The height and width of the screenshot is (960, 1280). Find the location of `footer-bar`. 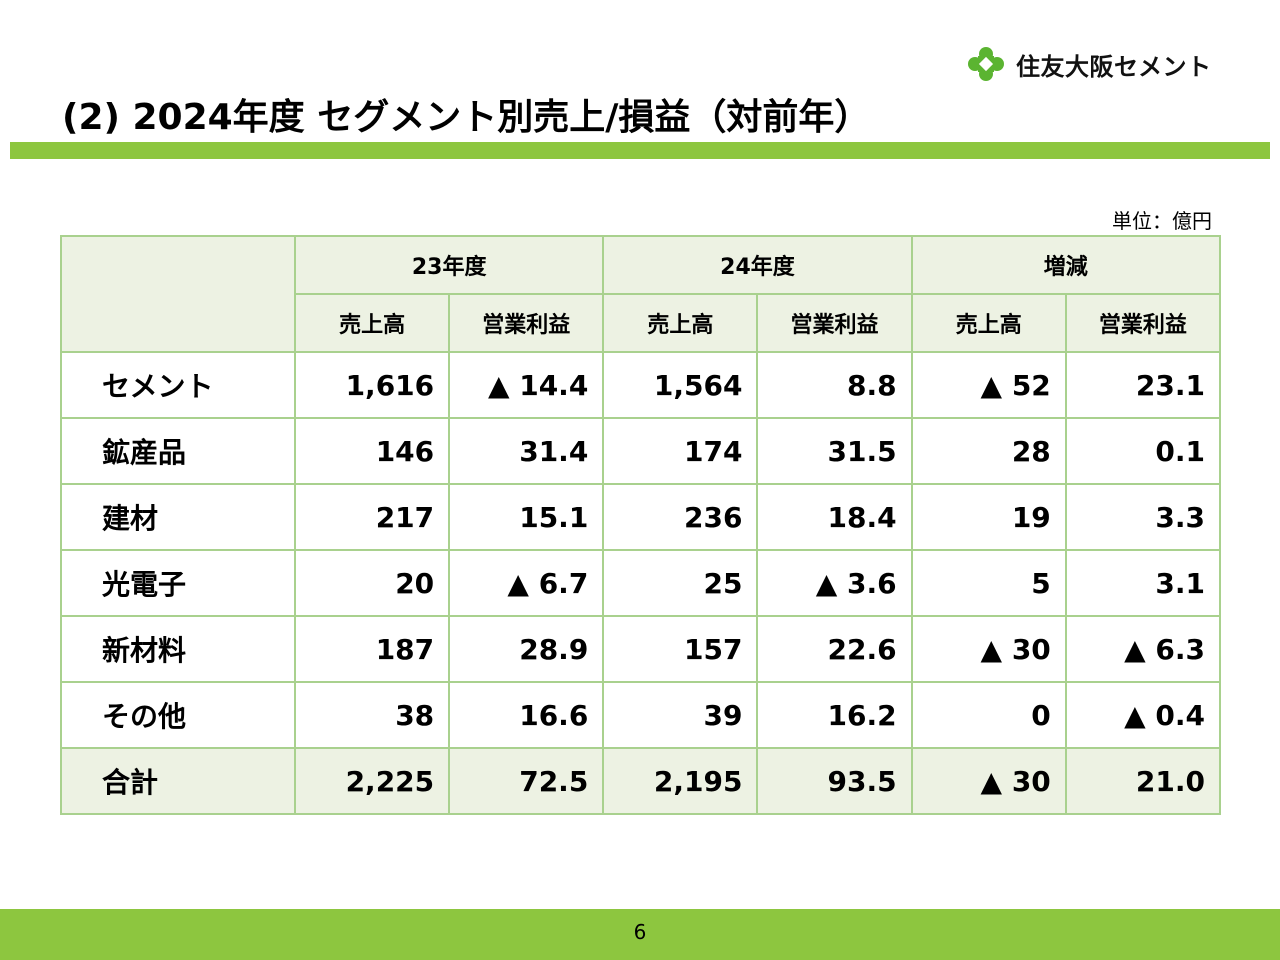

footer-bar is located at coordinates (640, 934).